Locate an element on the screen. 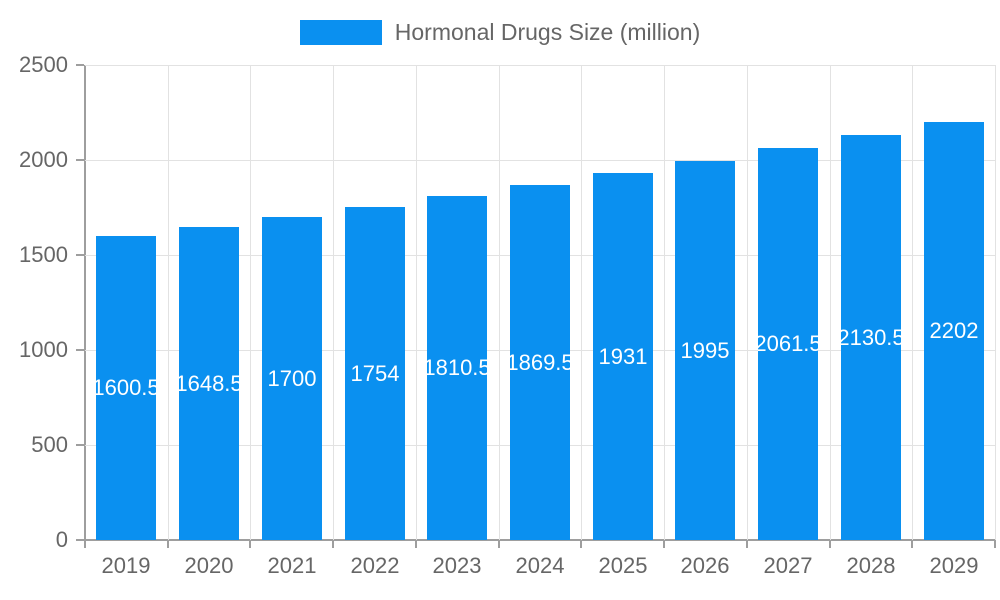 The width and height of the screenshot is (1000, 600). bar: 1600.5 is located at coordinates (126, 388).